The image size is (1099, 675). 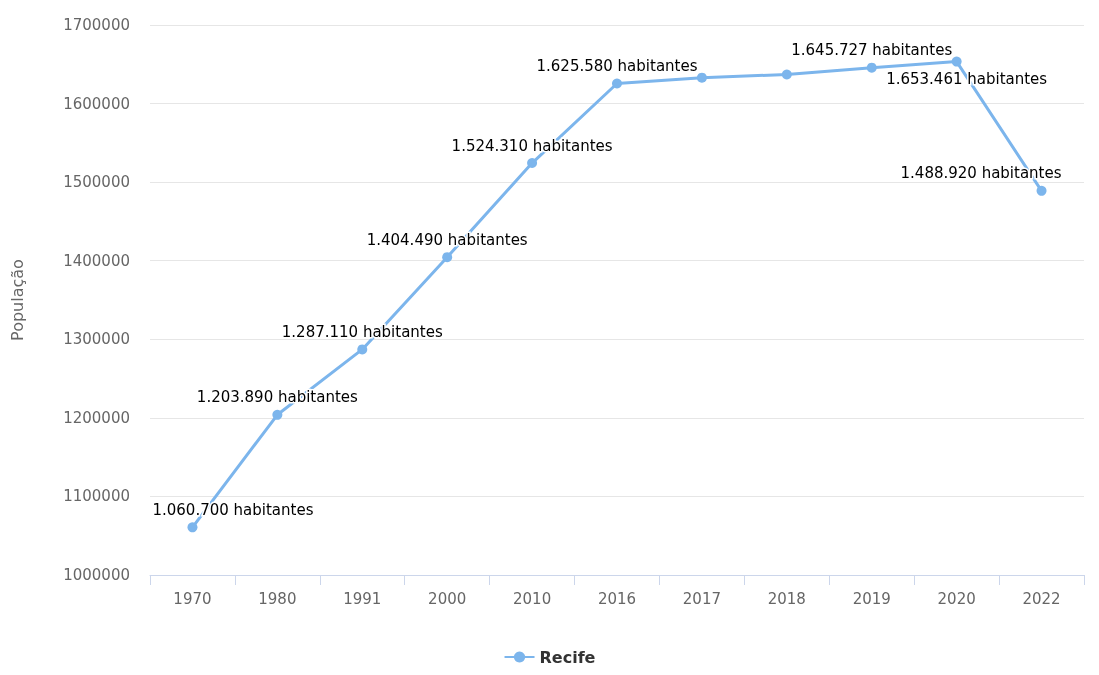 What do you see at coordinates (96, 339) in the screenshot?
I see `y-tick-label: 1300000` at bounding box center [96, 339].